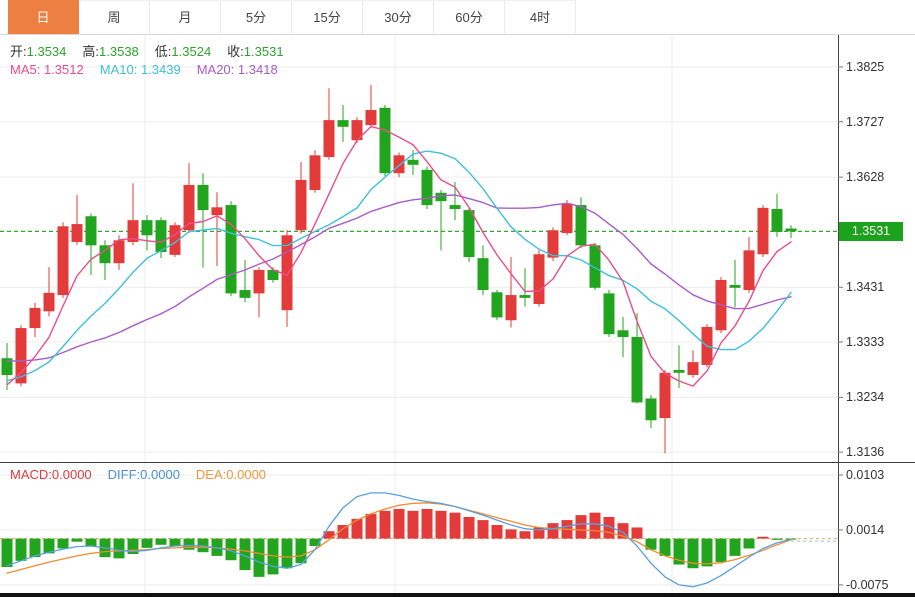 This screenshot has height=597, width=915. I want to click on tab-day: 日, so click(43, 17).